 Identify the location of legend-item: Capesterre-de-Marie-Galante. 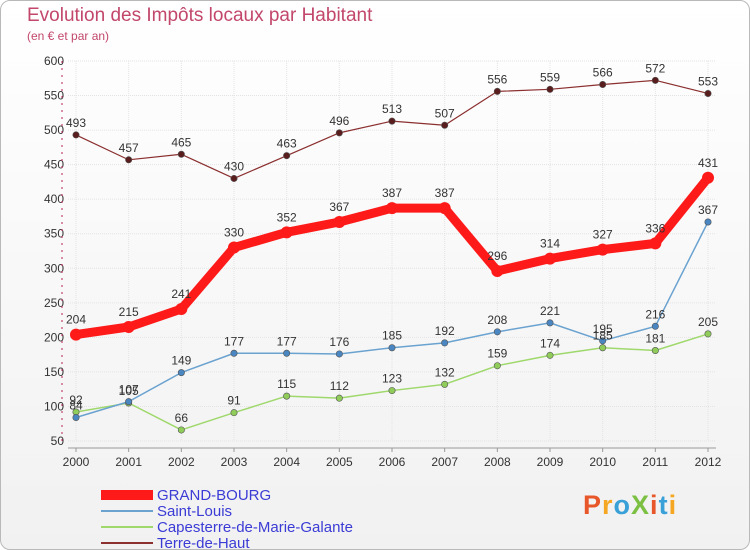
(227, 527).